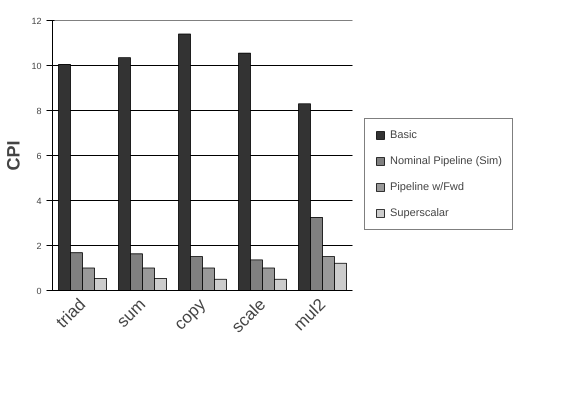 The height and width of the screenshot is (420, 561). I want to click on legend-label: Pipeline w/Fwd, so click(427, 187).